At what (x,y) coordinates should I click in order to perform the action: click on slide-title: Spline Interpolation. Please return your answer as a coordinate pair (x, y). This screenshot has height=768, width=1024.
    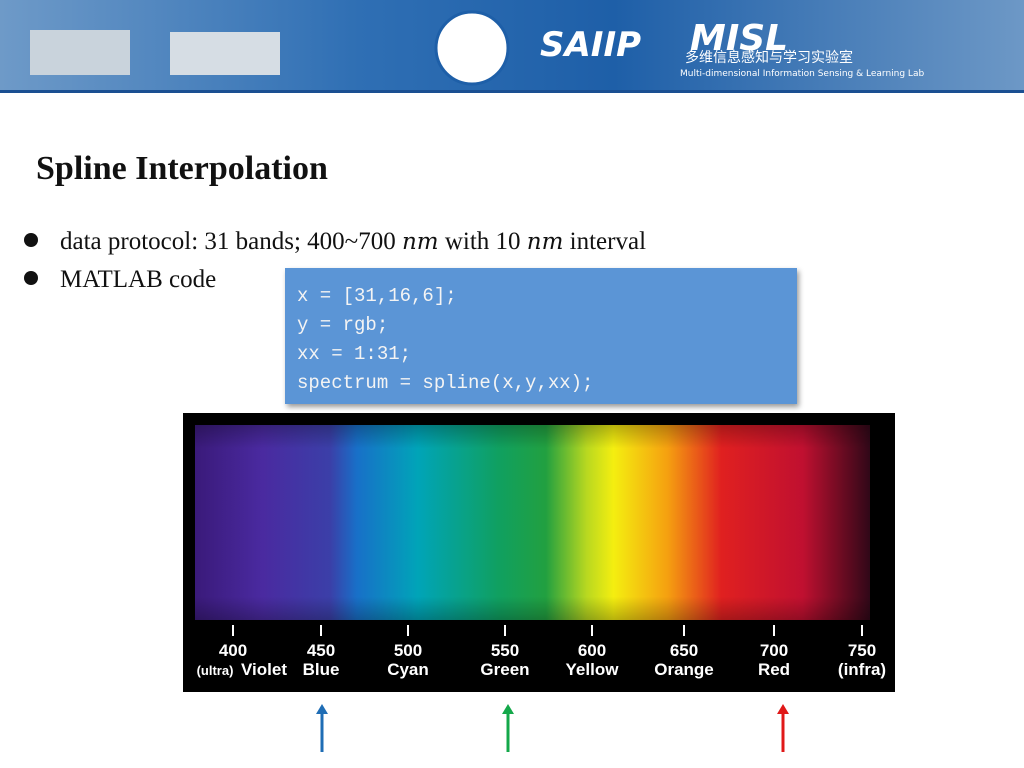
    Looking at the image, I should click on (182, 168).